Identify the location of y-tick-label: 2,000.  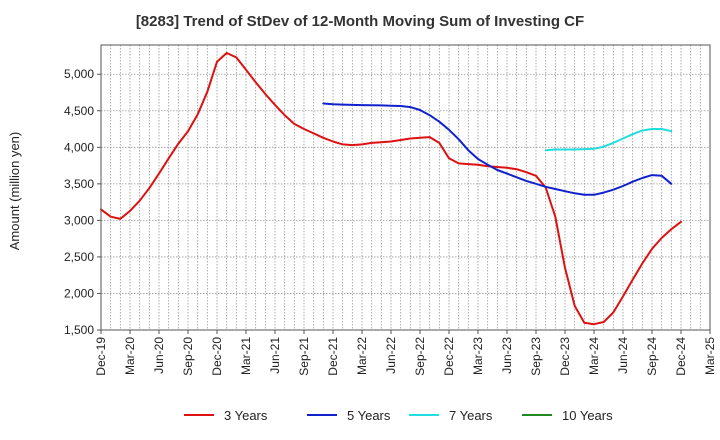
(79, 293).